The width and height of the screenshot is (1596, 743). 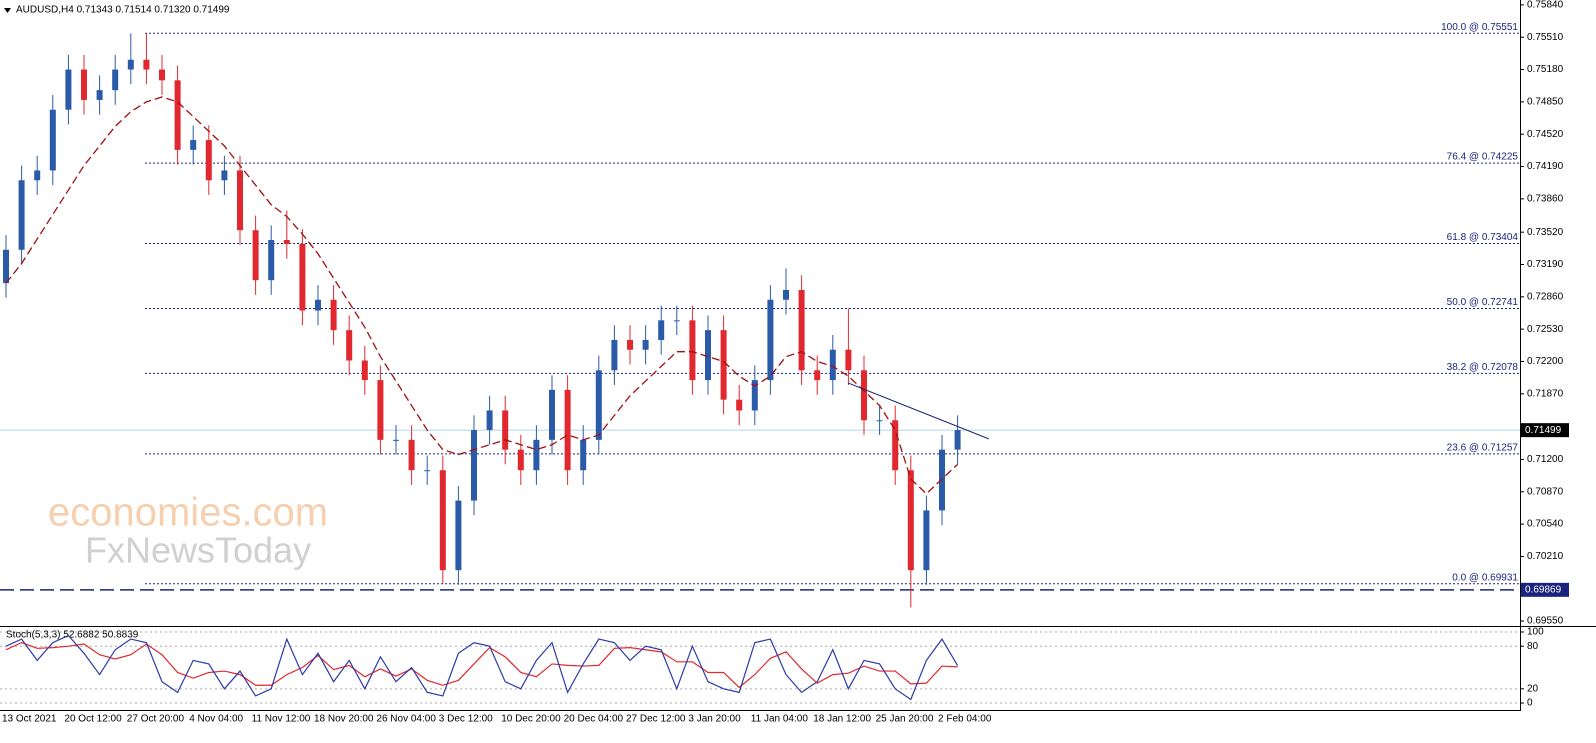 I want to click on trendline, so click(x=918, y=411).